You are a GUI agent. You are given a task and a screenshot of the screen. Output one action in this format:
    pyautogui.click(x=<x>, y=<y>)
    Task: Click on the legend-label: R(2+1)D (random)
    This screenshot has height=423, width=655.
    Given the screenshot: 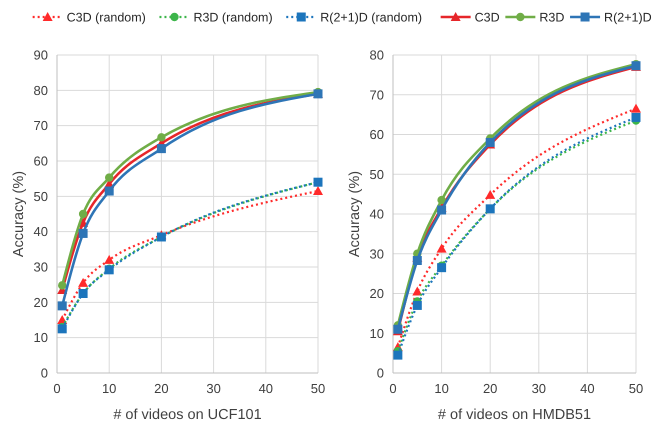 What is the action you would take?
    pyautogui.click(x=371, y=17)
    